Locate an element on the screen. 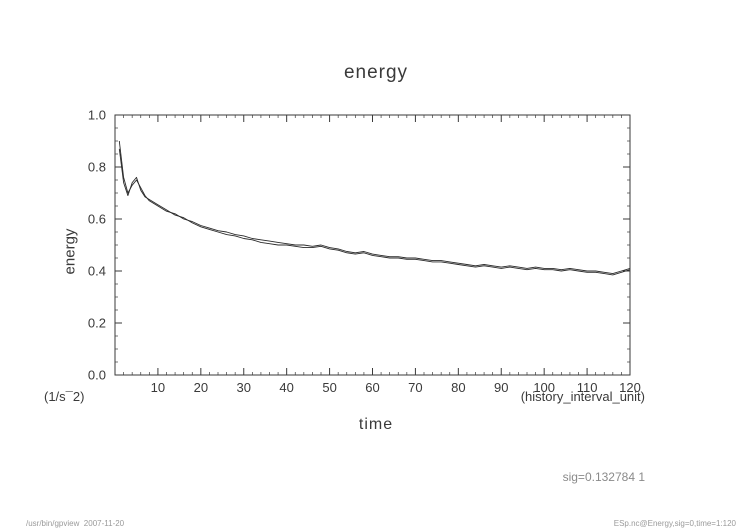 This screenshot has height=532, width=752. y-tick-label: 0.2 is located at coordinates (97, 323).